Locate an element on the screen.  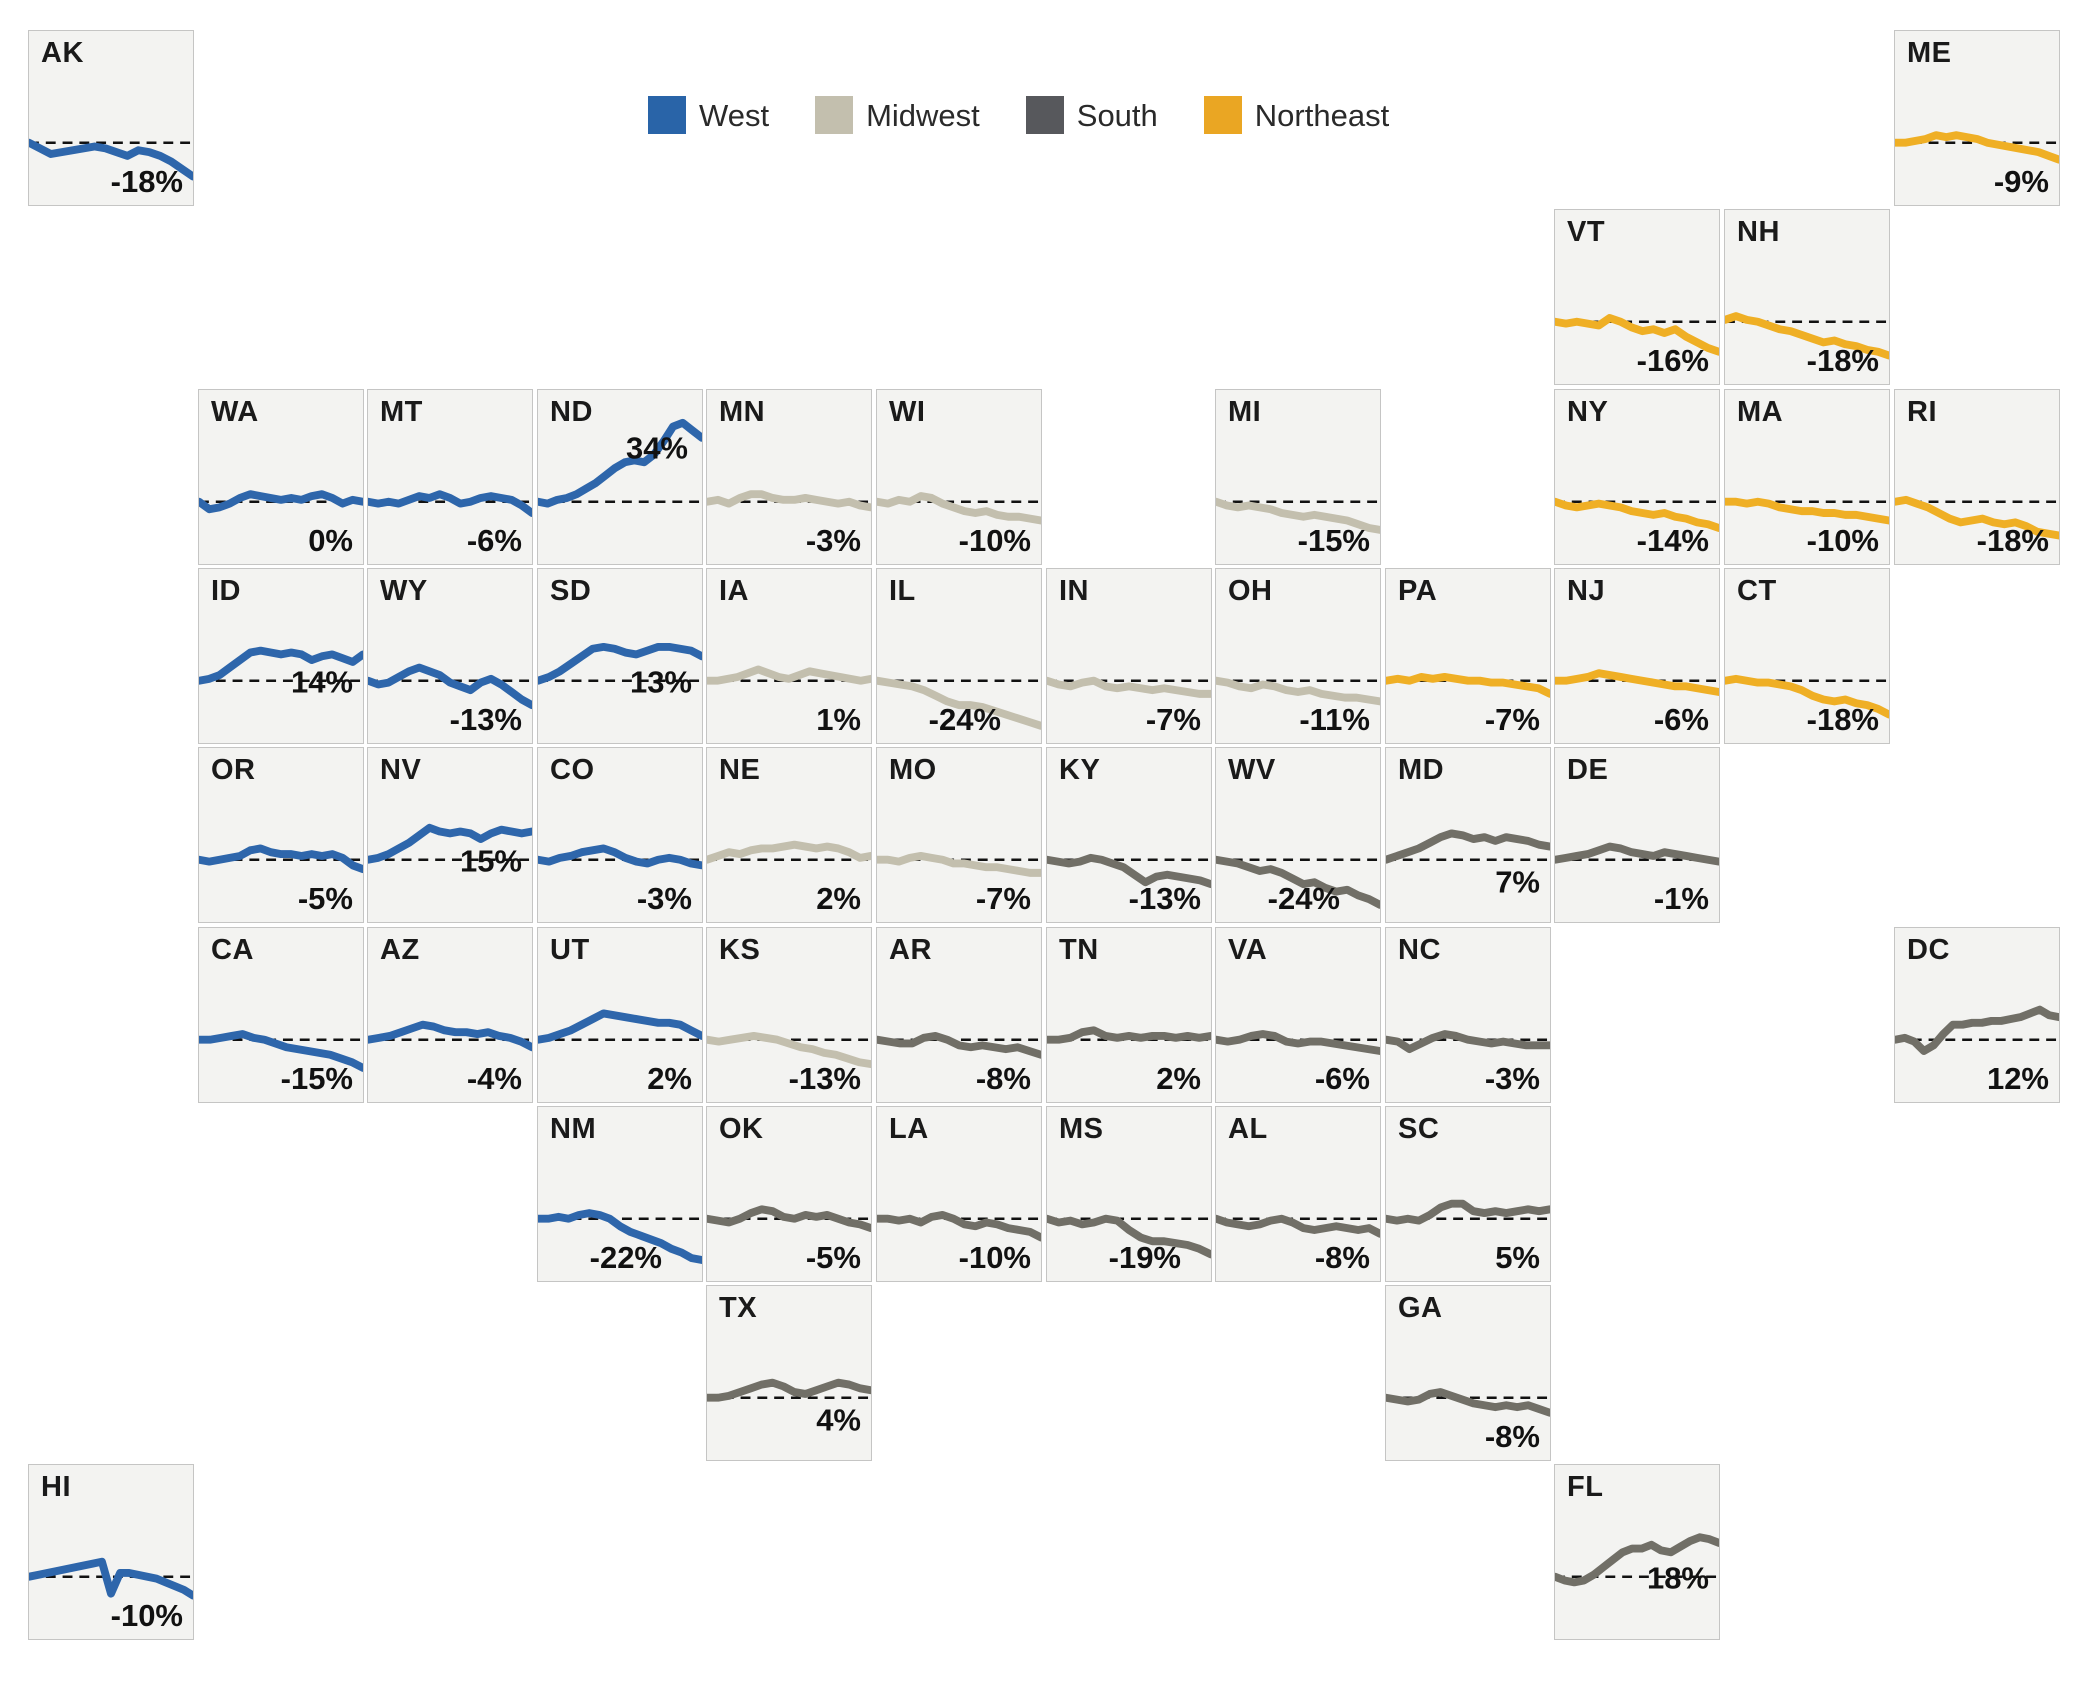
state-abbr: NM is located at coordinates (573, 1129).